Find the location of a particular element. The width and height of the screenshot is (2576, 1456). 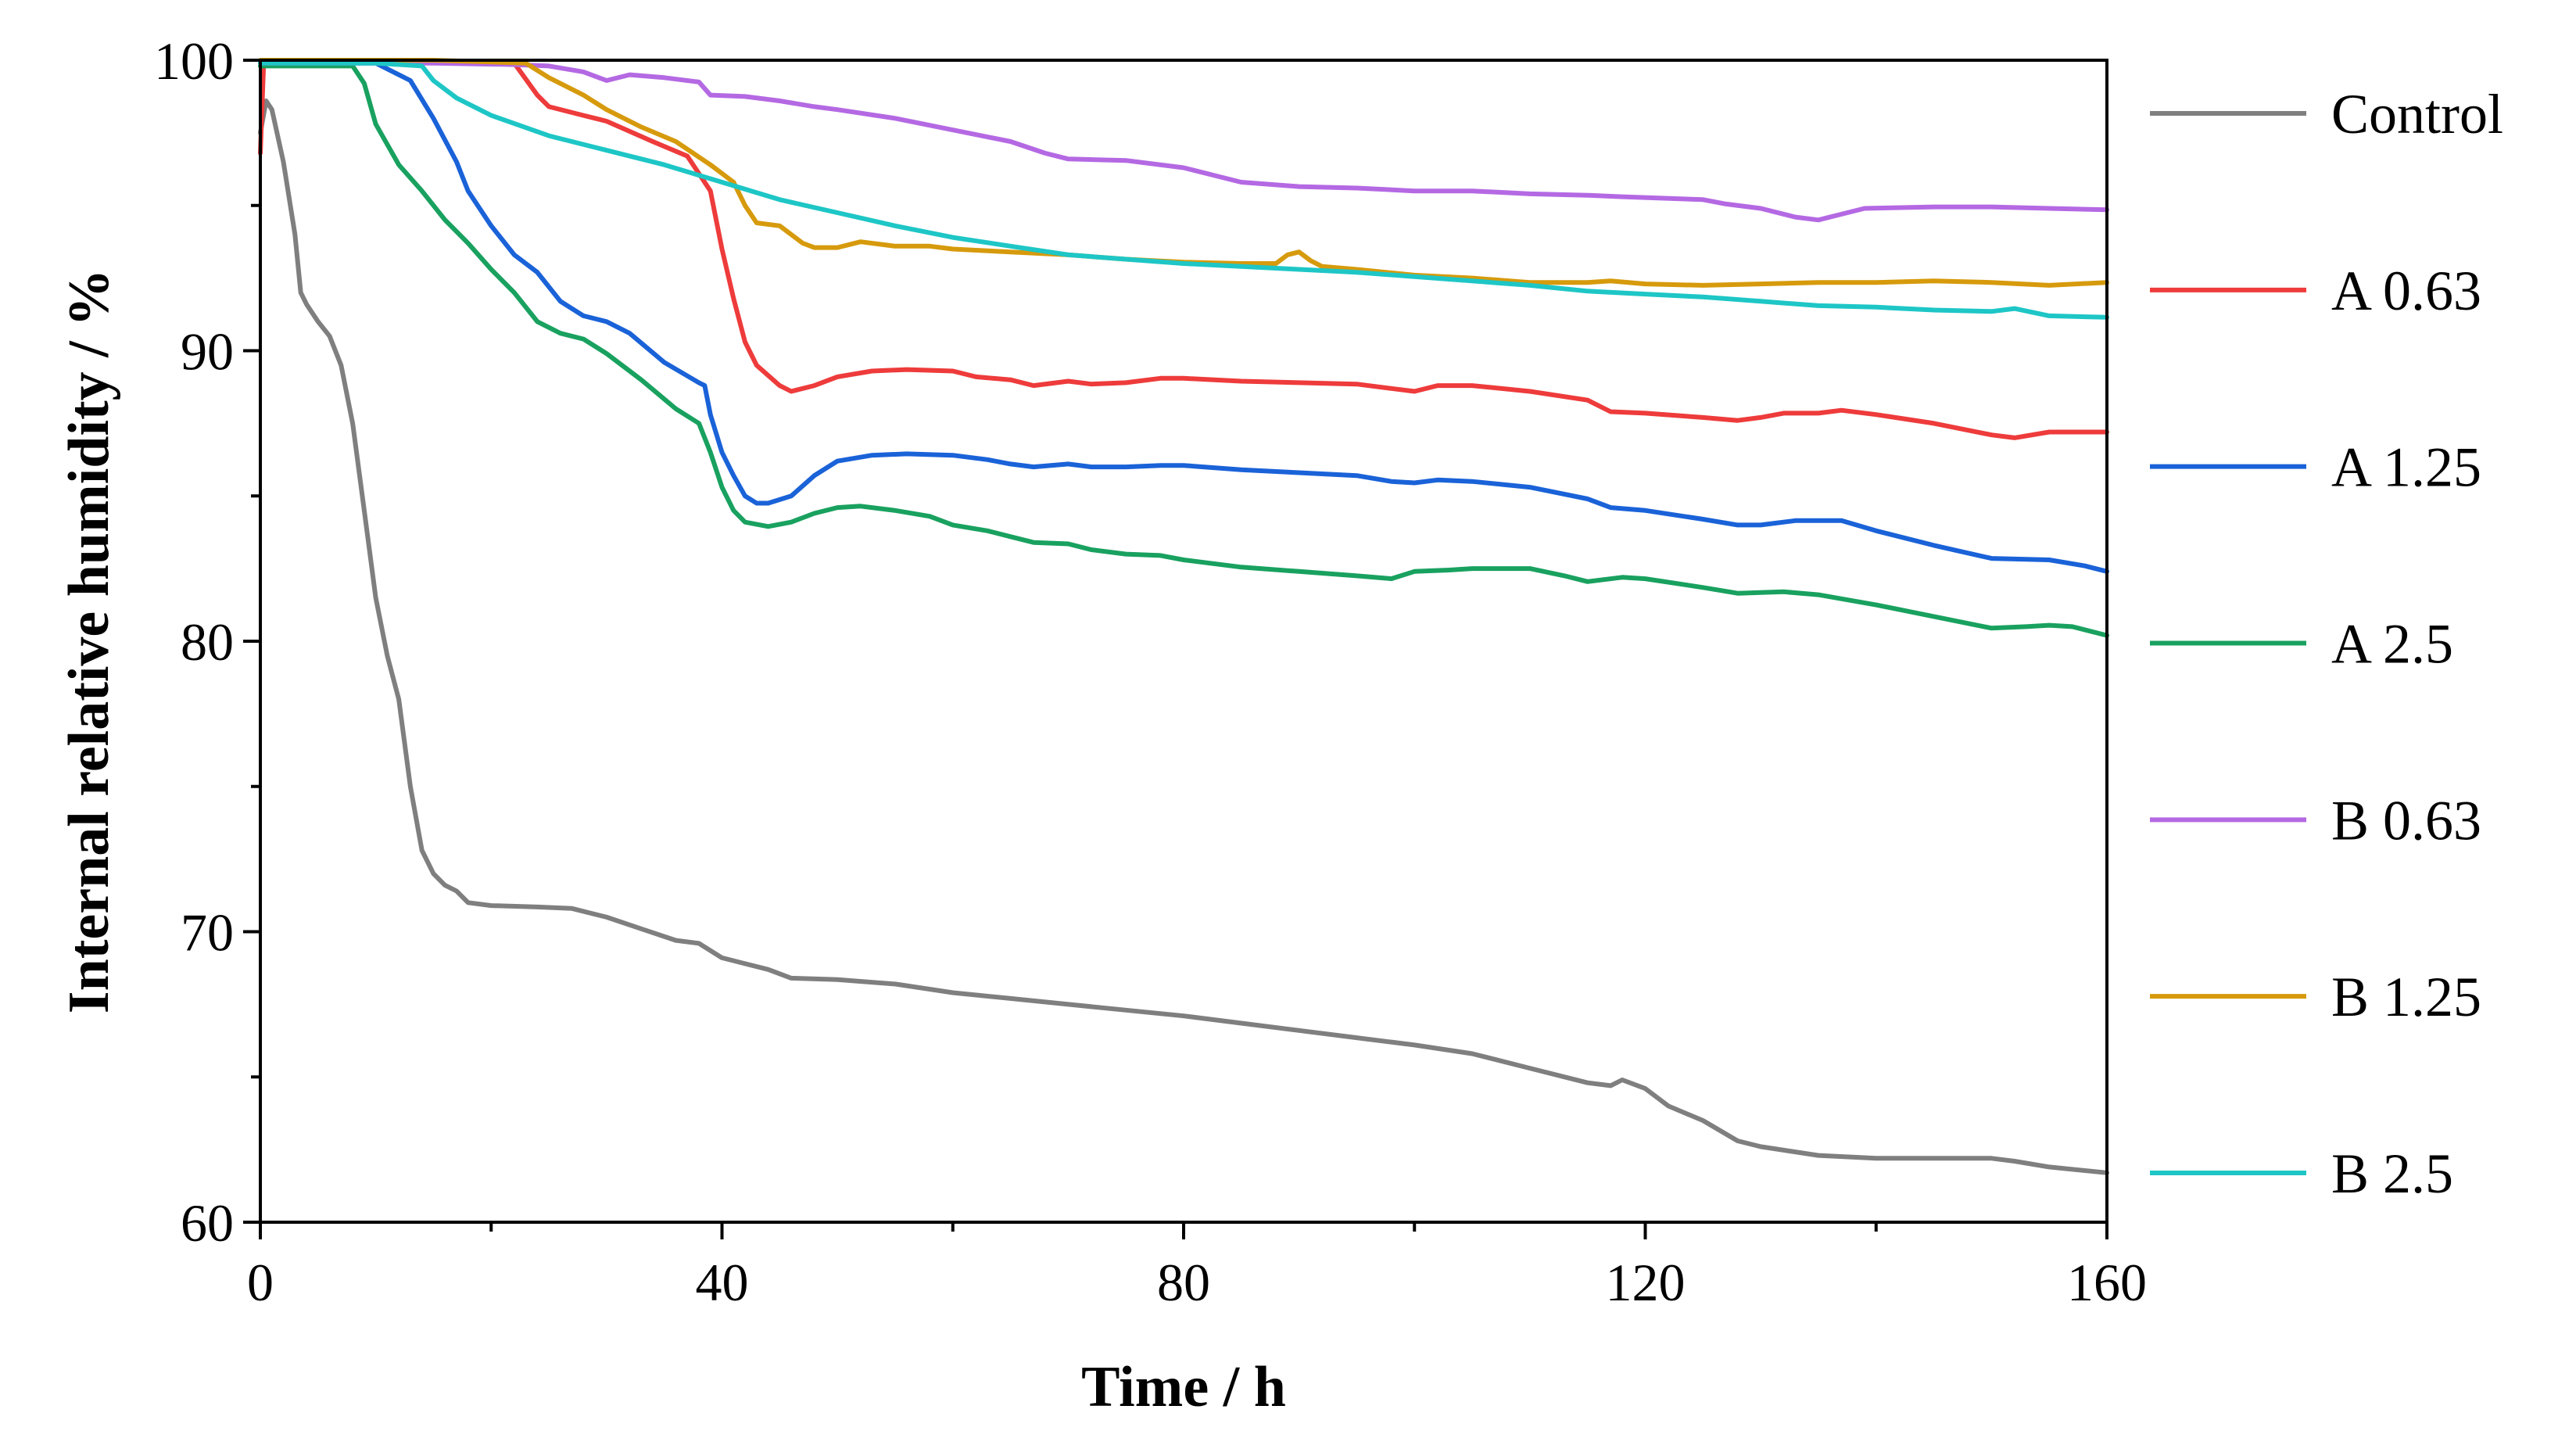

y-tick-label: 80 is located at coordinates (207, 642).